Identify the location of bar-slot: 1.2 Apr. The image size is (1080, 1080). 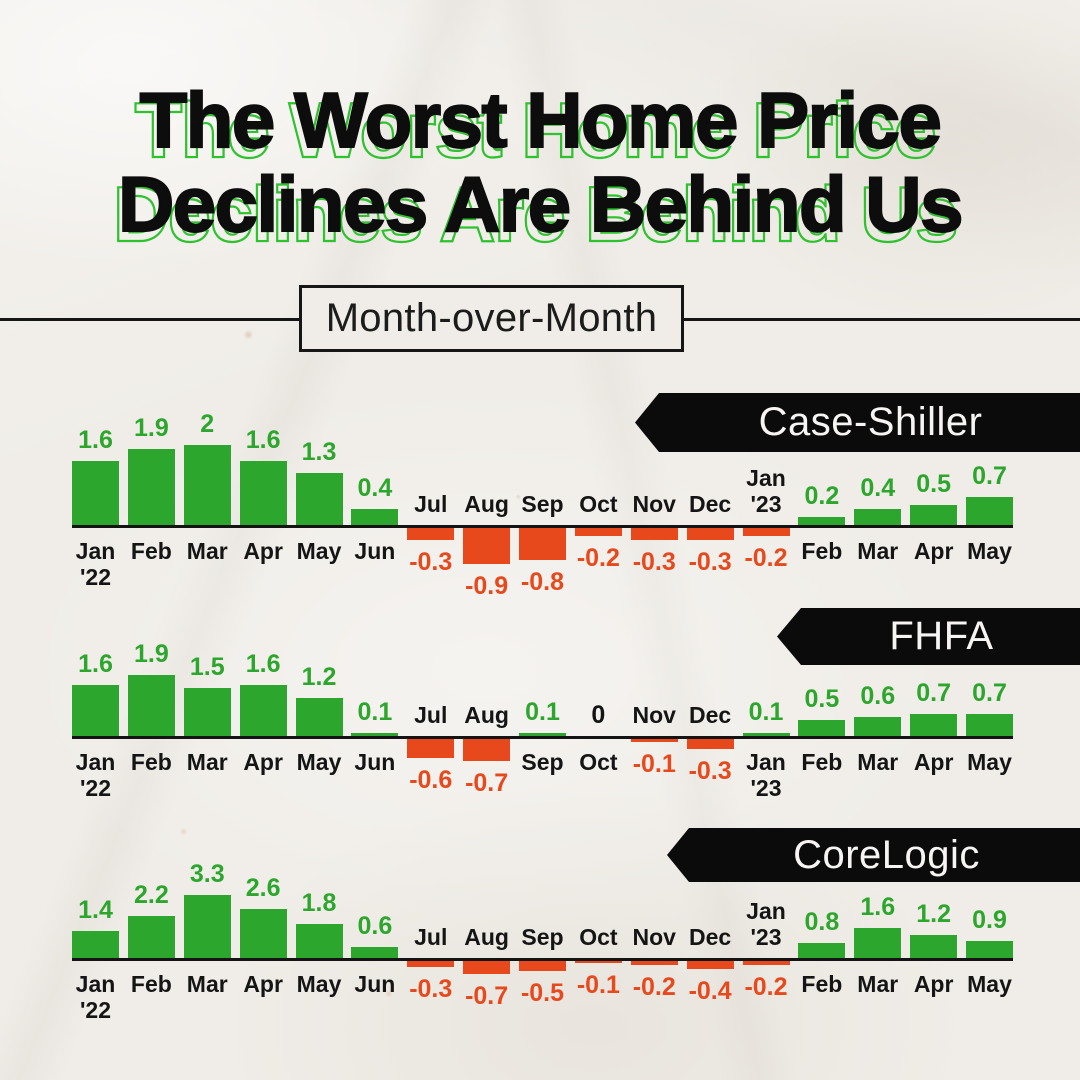
(934, 928).